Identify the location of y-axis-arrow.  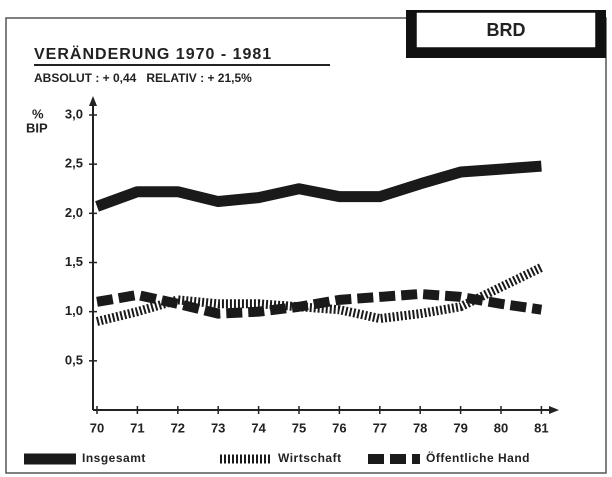
(93, 101).